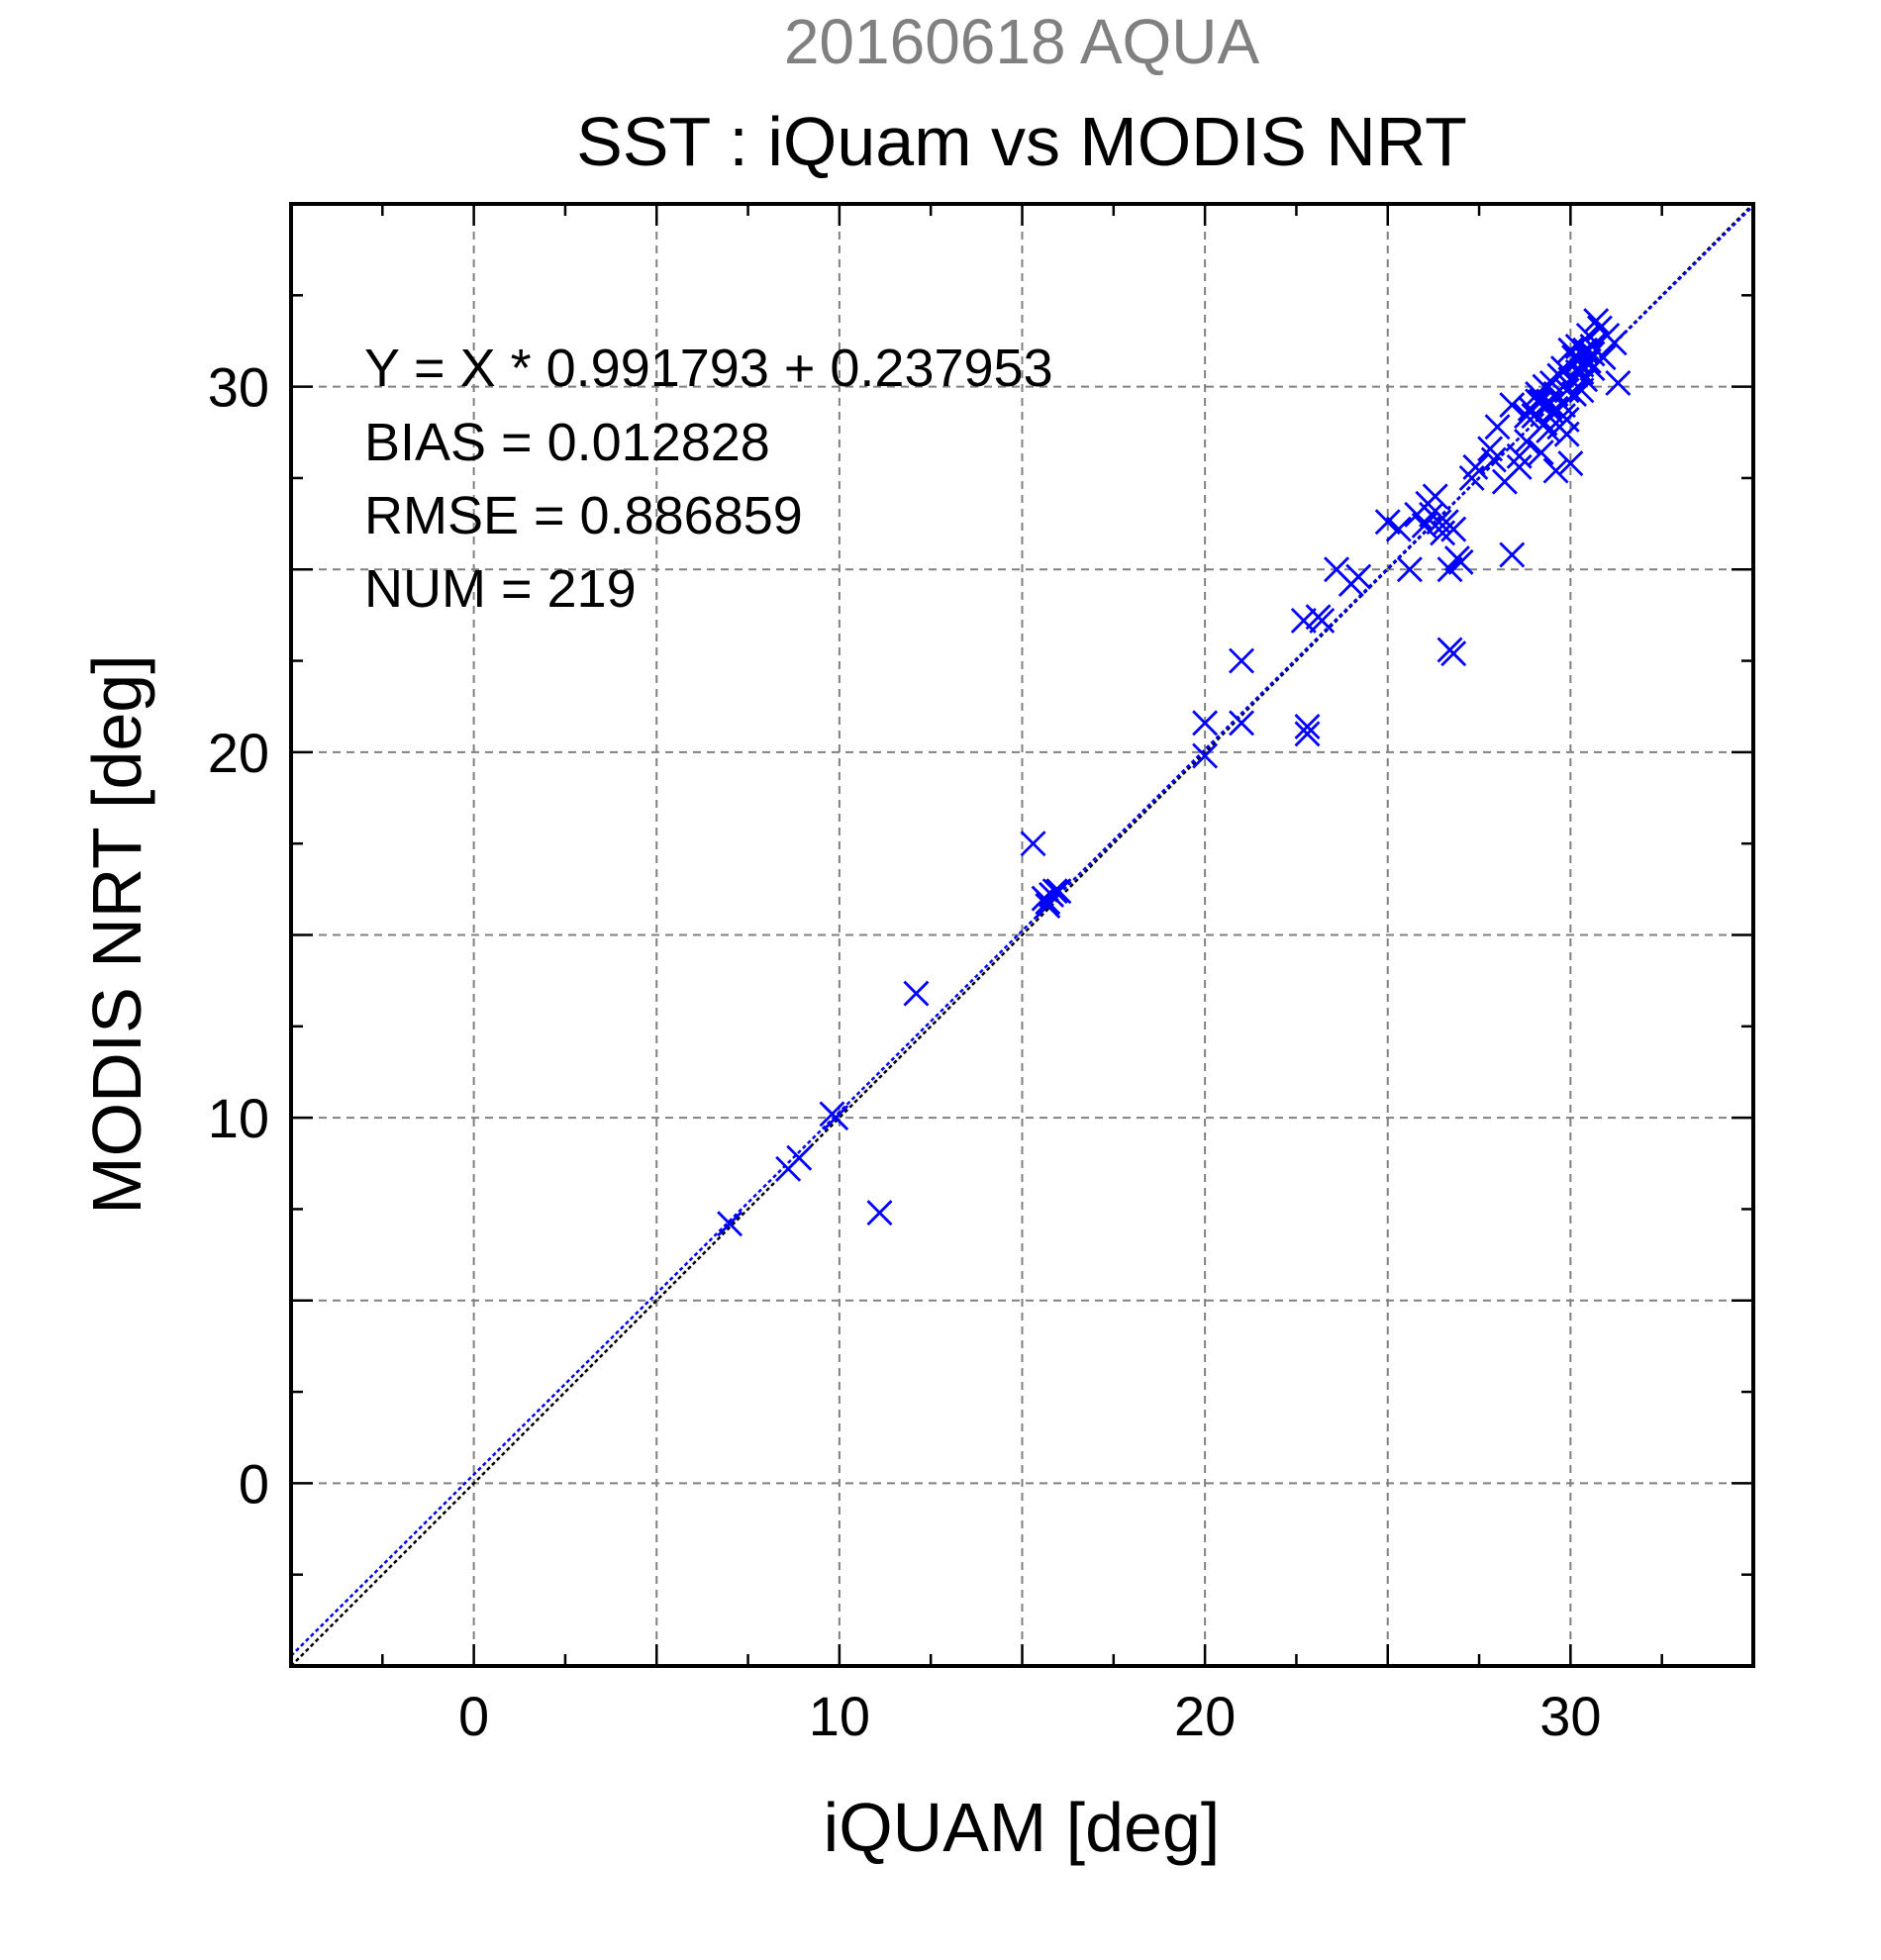  Describe the element at coordinates (239, 936) in the screenshot. I see `y-tick-labels: 0 10 20 30` at that location.